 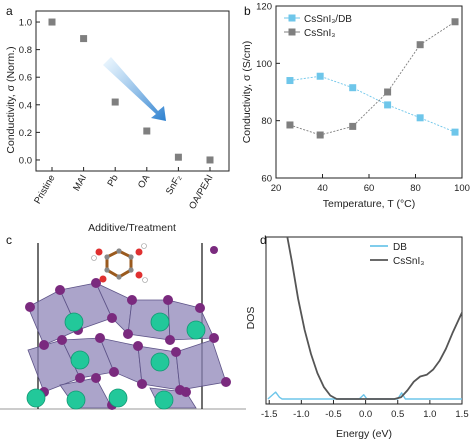 What do you see at coordinates (268, 93) in the screenshot?
I see `panel-b-y-ticks: 60 80 100 120` at bounding box center [268, 93].